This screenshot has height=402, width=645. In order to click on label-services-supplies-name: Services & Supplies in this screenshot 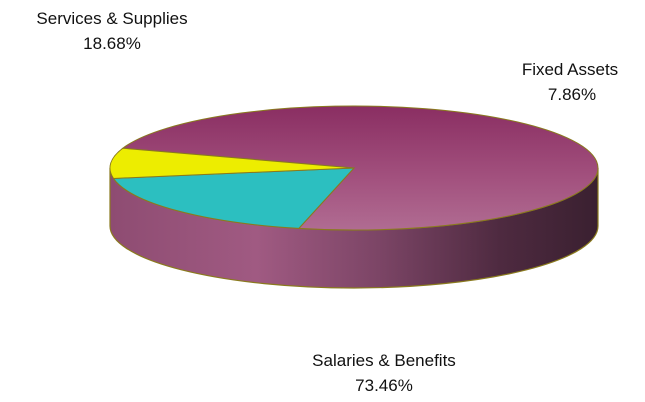, I will do `click(111, 18)`.